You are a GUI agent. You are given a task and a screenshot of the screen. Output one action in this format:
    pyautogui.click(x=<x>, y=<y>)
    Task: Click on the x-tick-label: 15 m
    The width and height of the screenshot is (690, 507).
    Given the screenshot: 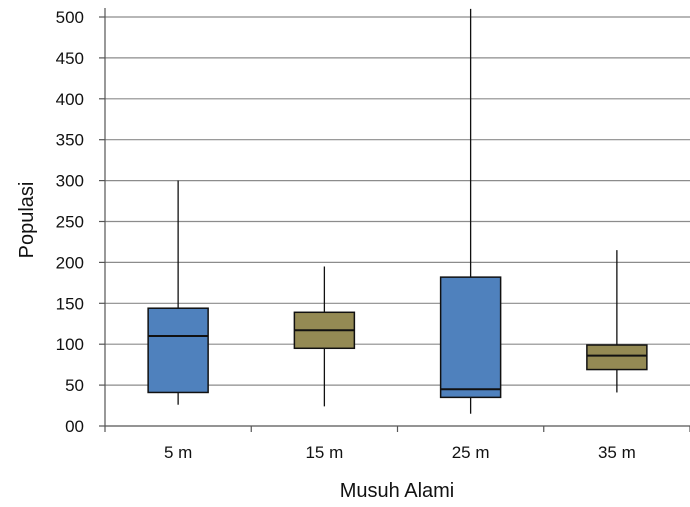 What is the action you would take?
    pyautogui.click(x=324, y=452)
    